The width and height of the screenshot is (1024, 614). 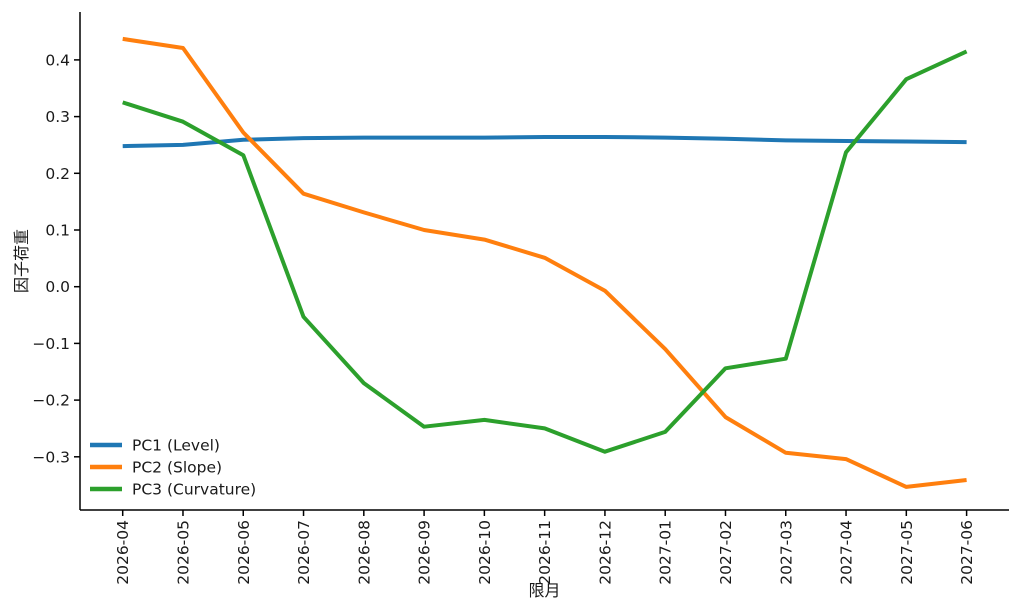 What do you see at coordinates (177, 468) in the screenshot?
I see `legend-label-pc2: PC2 (Slope)` at bounding box center [177, 468].